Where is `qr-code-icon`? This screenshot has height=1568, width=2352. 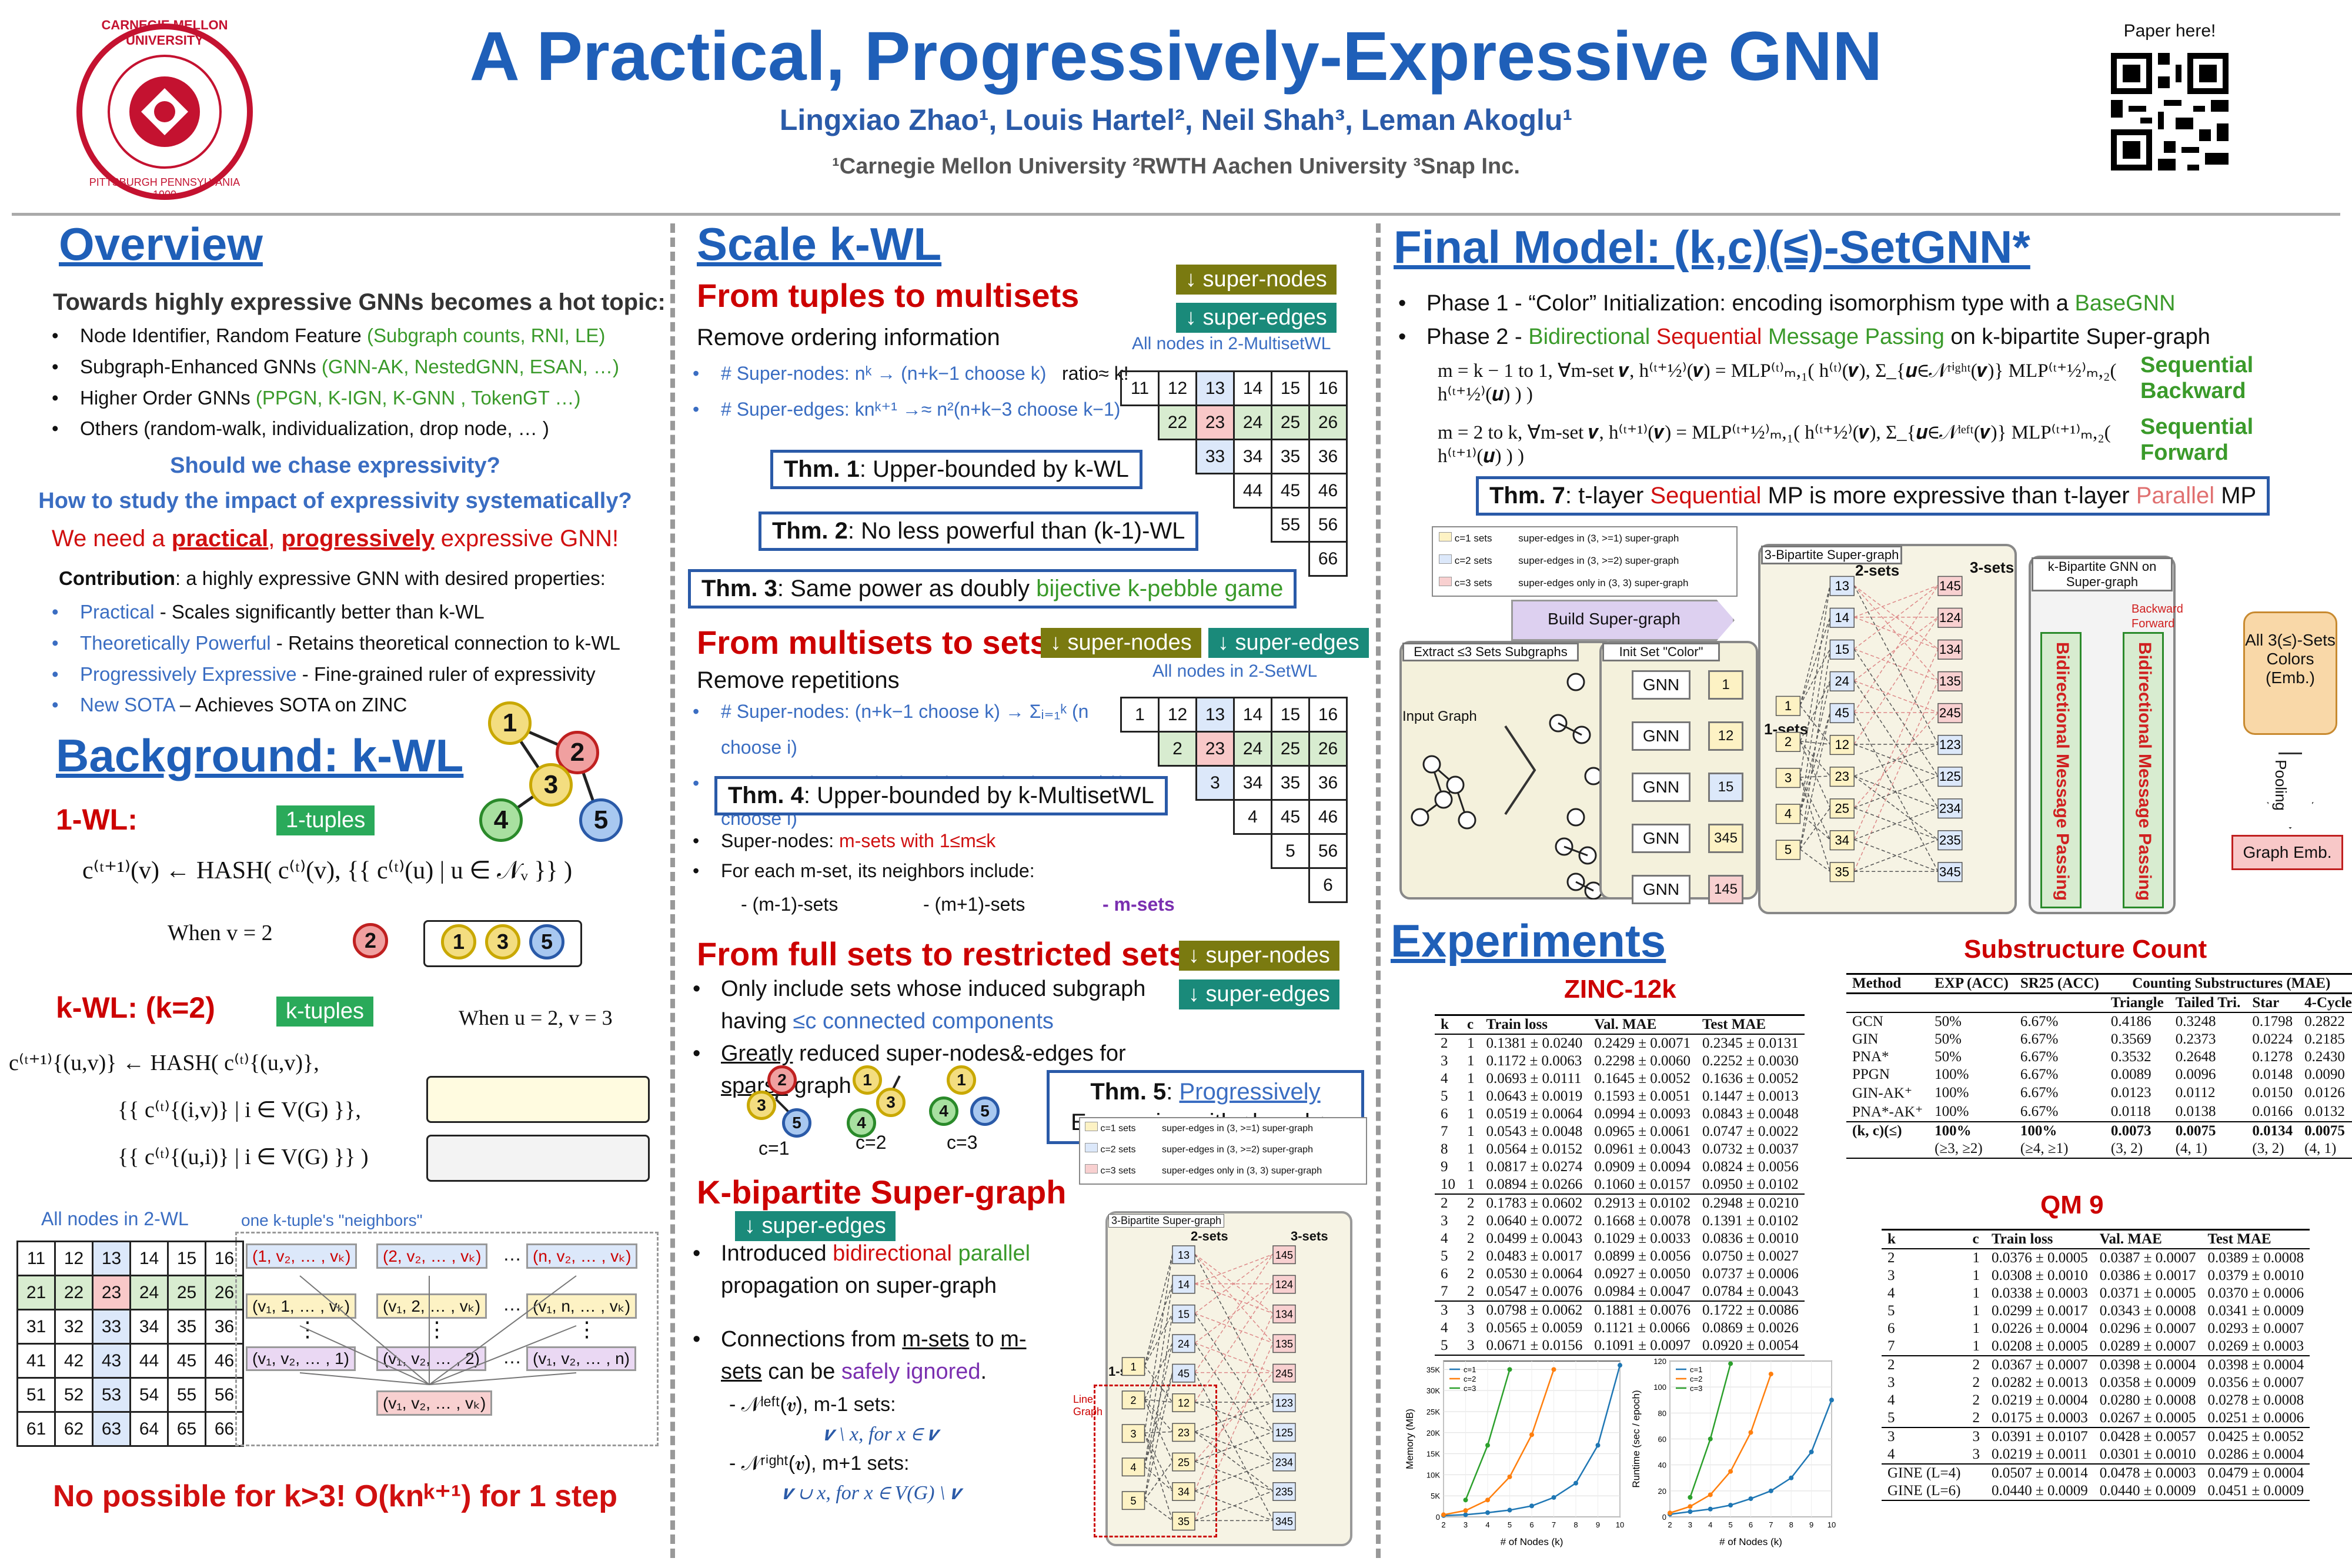 qr-code-icon is located at coordinates (2169, 111).